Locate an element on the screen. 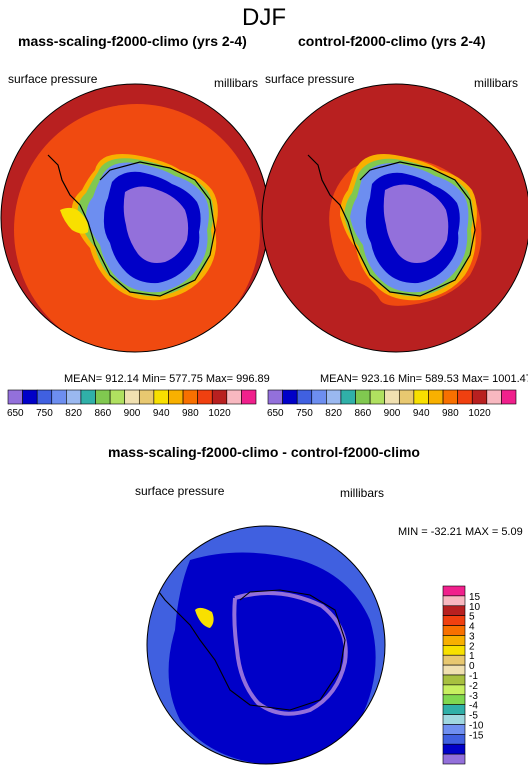  right-stats: MEAN= 923.16 Min= 589.53 Max= 1001.47 is located at coordinates (424, 379).